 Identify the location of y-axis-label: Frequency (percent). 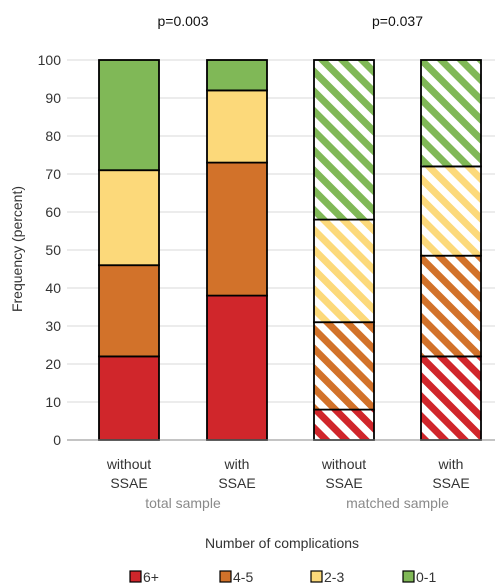
(17, 249).